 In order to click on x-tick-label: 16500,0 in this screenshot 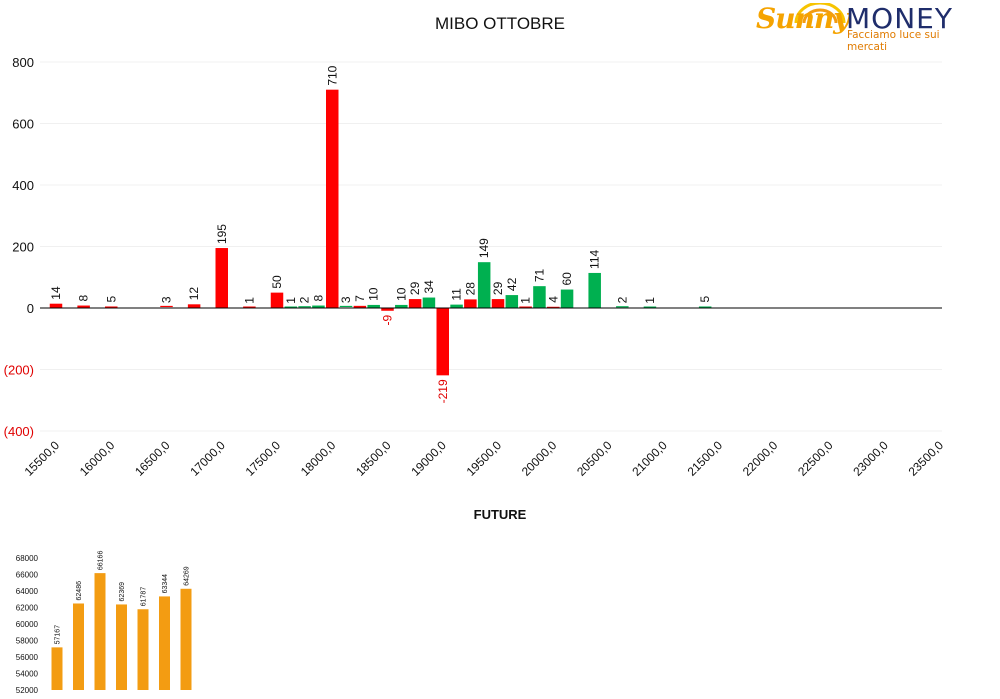, I will do `click(152, 458)`.